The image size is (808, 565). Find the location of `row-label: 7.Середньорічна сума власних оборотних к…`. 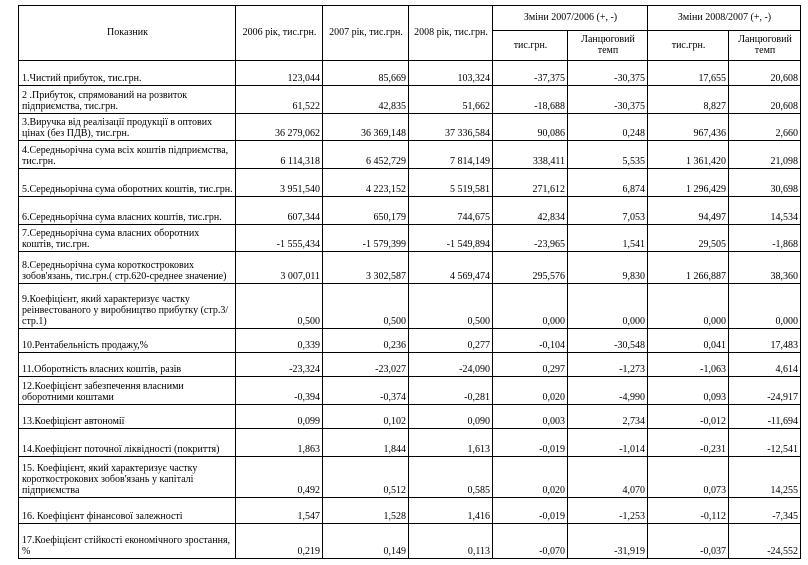

row-label: 7.Середньорічна сума власних оборотних к… is located at coordinates (127, 238).